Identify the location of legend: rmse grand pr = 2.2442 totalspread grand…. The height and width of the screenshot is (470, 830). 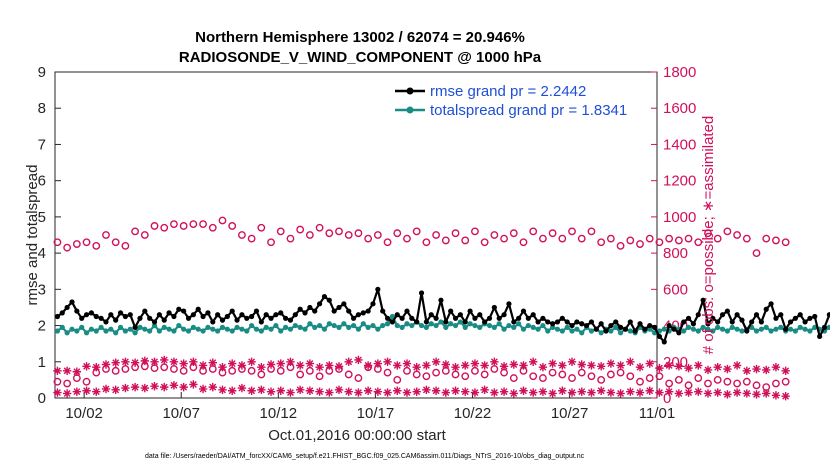
(511, 101).